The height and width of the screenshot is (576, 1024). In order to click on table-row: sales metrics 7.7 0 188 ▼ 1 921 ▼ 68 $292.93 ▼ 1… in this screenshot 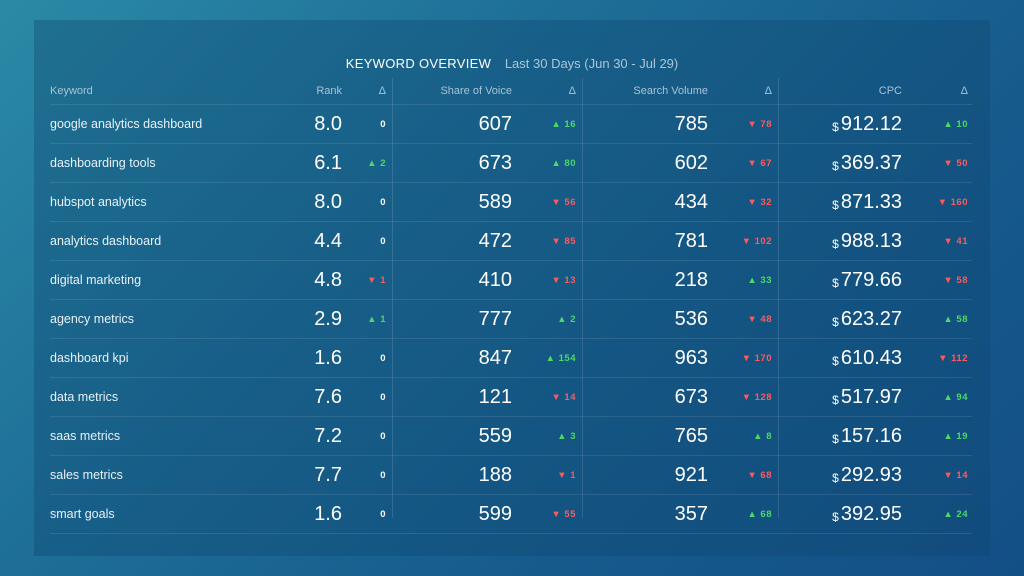, I will do `click(511, 475)`.